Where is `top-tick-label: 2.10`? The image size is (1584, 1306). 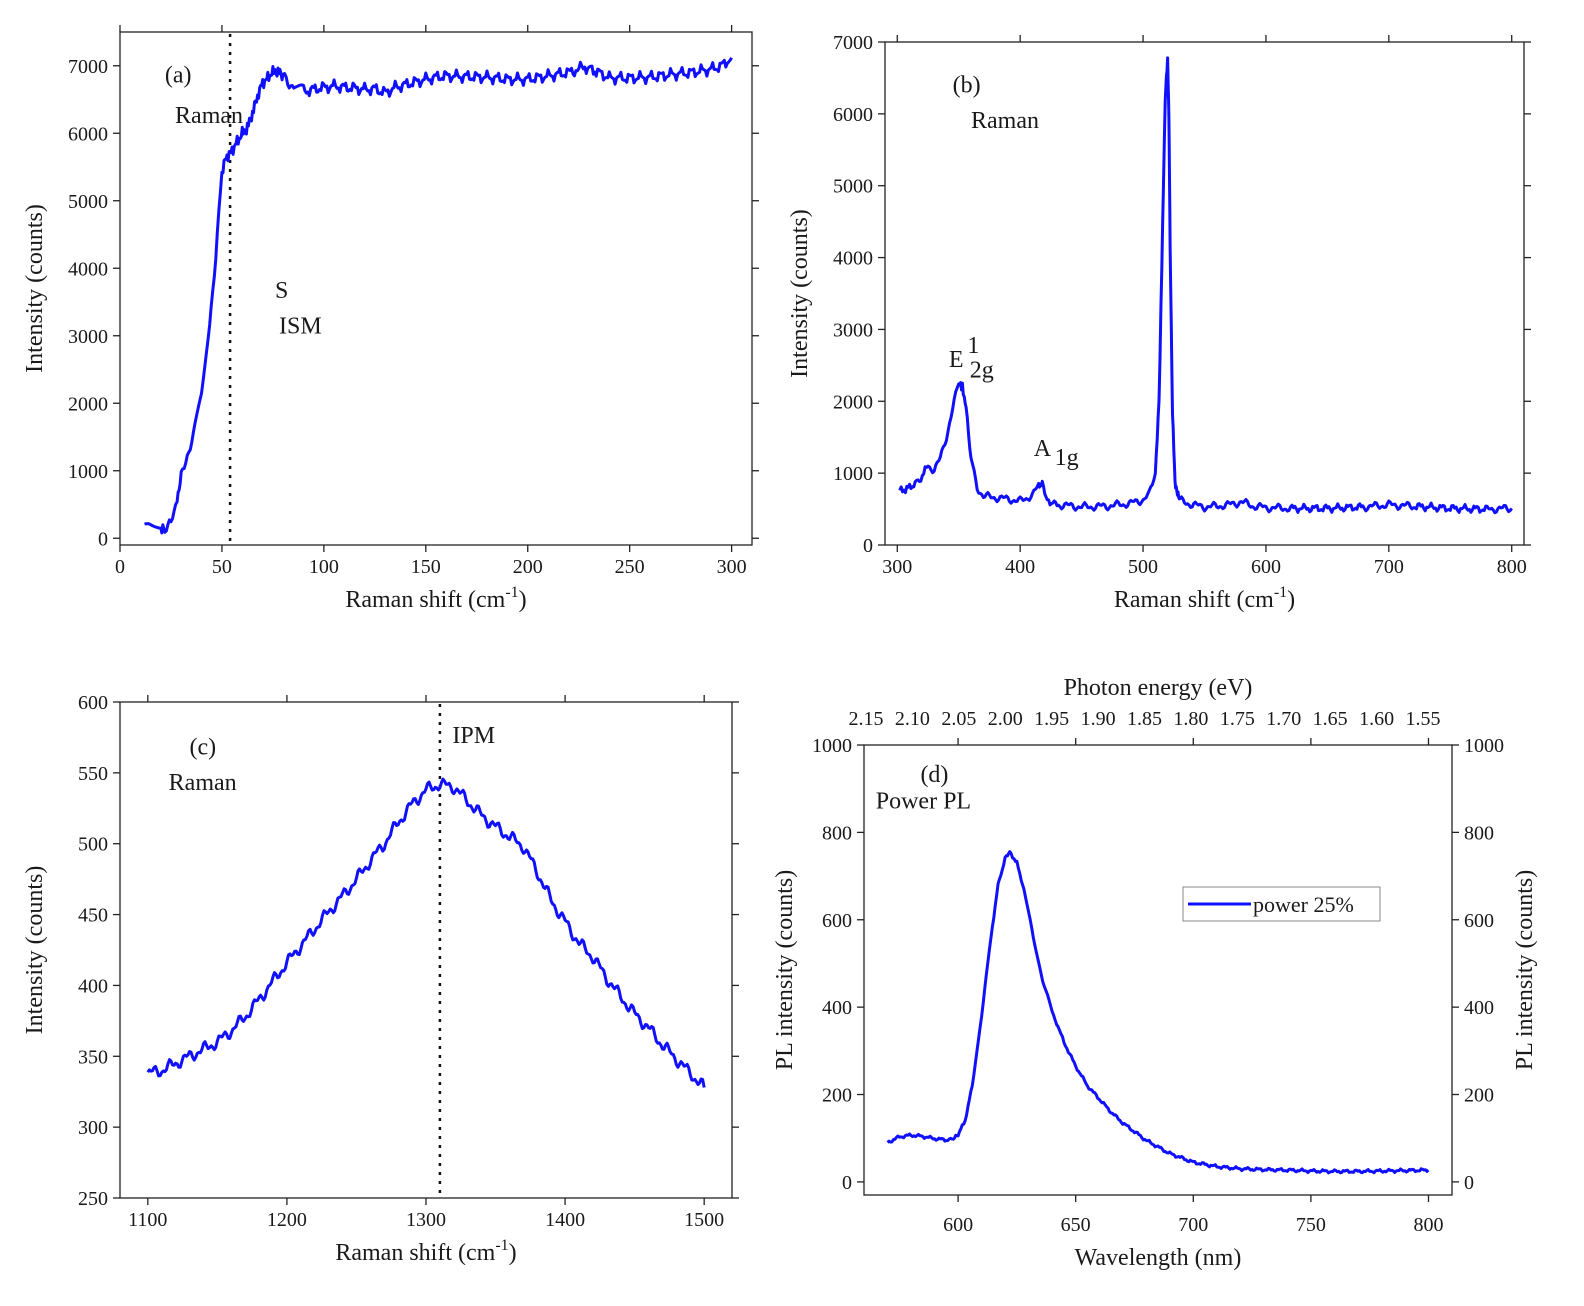 top-tick-label: 2.10 is located at coordinates (912, 719).